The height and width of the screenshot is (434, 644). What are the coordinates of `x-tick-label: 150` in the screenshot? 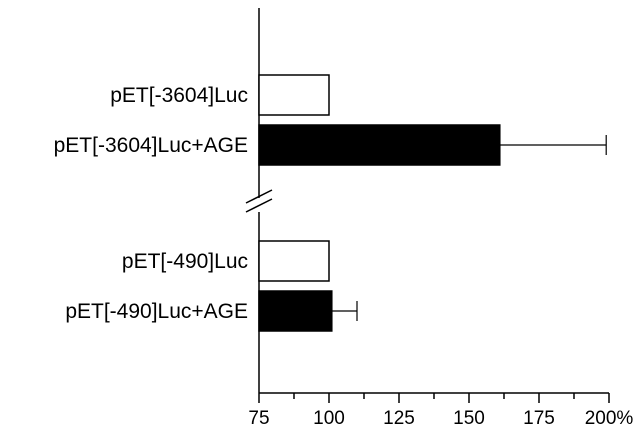 It's located at (469, 418).